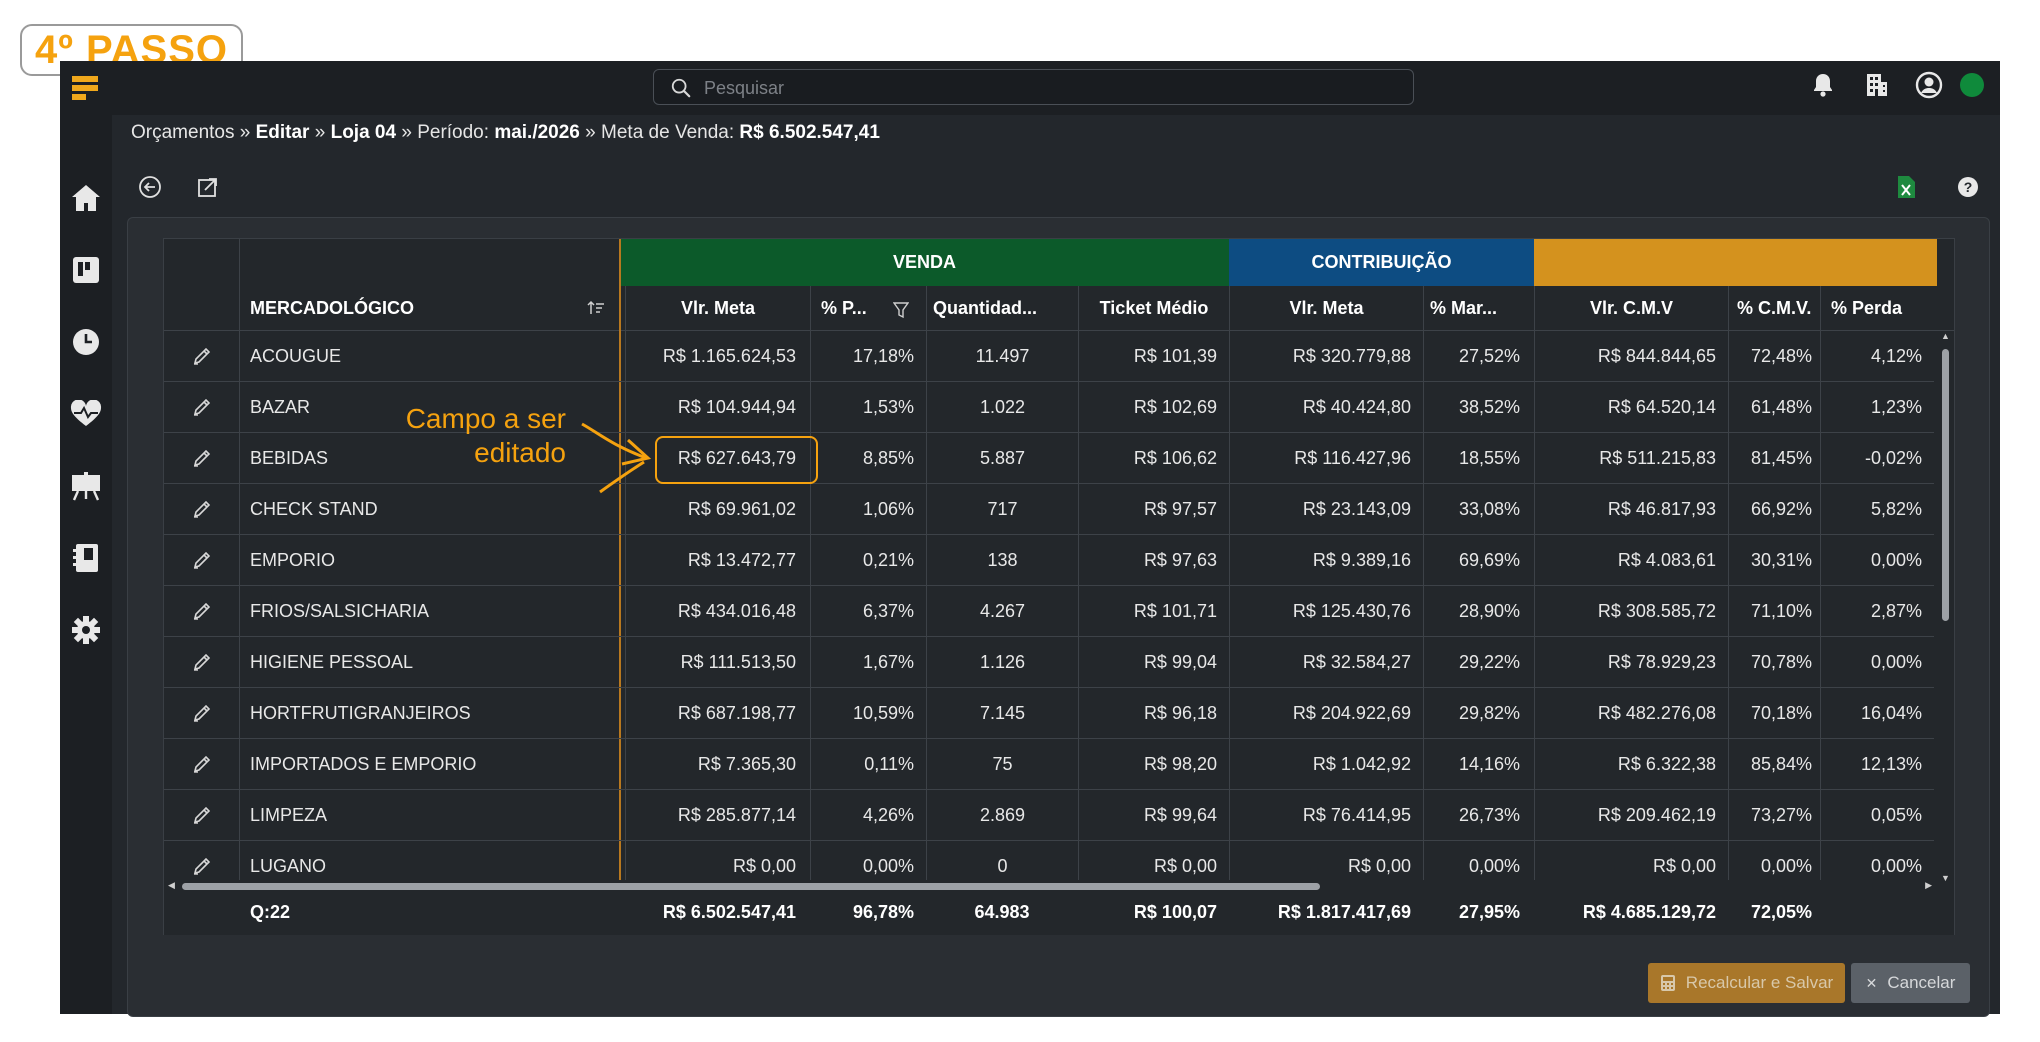 The width and height of the screenshot is (2040, 1042). Describe the element at coordinates (1002, 356) in the screenshot. I see `value-cell: 11.497` at that location.